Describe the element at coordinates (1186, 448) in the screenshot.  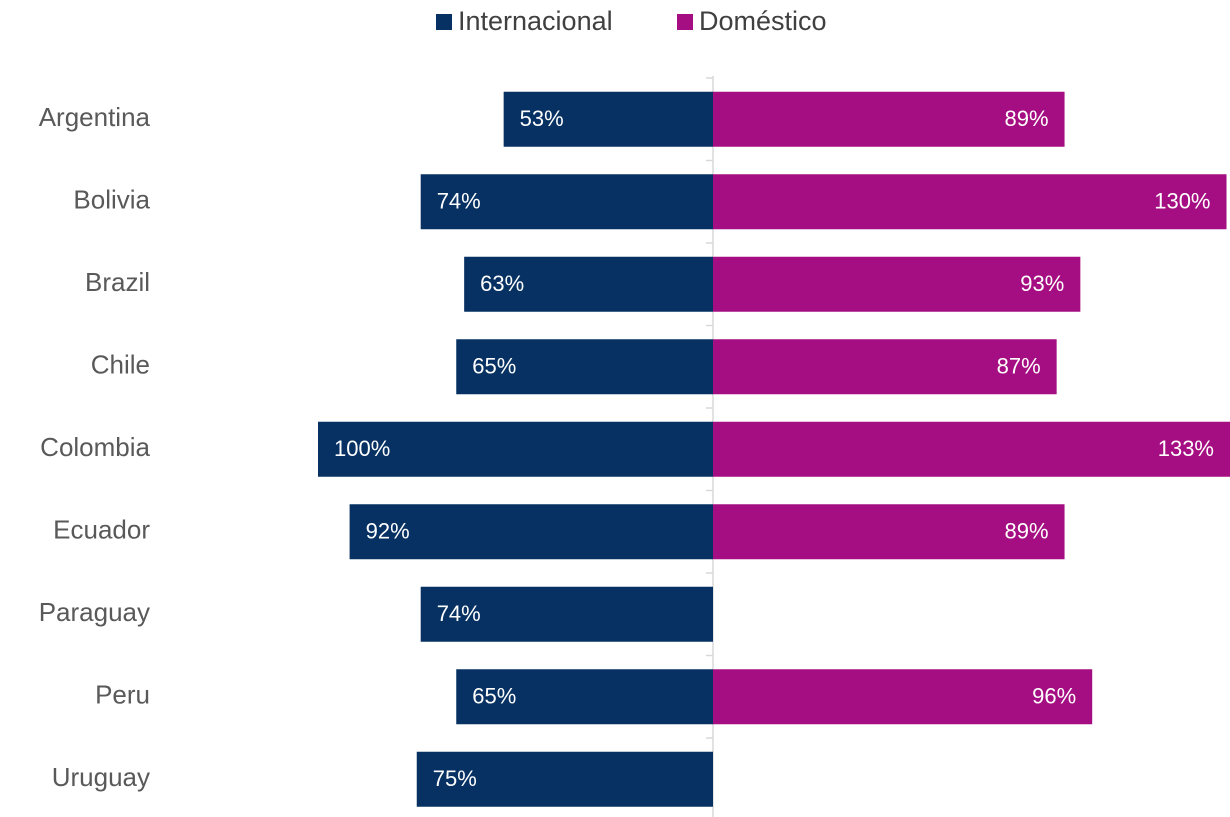
I see `data-label: 133%` at that location.